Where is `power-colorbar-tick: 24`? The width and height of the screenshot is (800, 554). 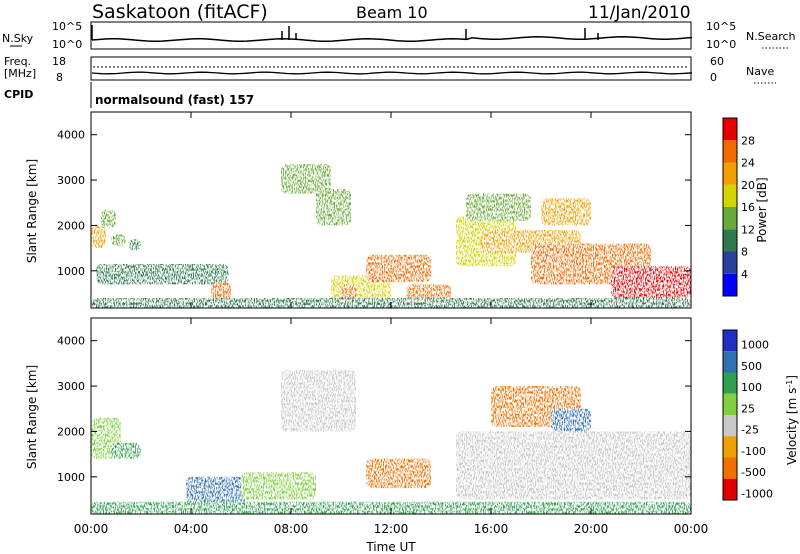 power-colorbar-tick: 24 is located at coordinates (748, 163).